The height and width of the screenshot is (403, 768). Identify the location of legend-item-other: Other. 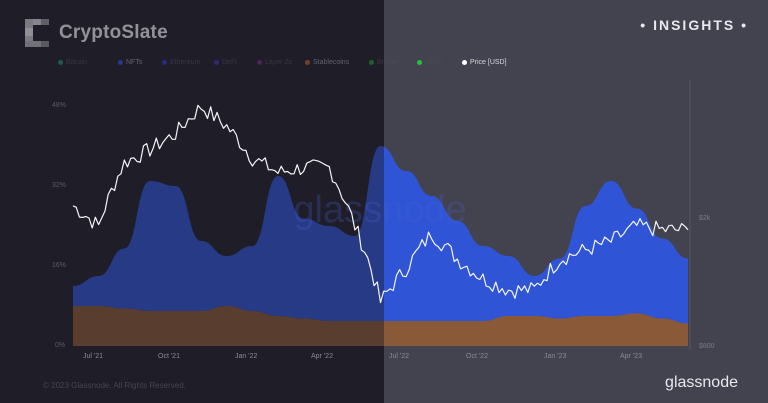
(439, 62).